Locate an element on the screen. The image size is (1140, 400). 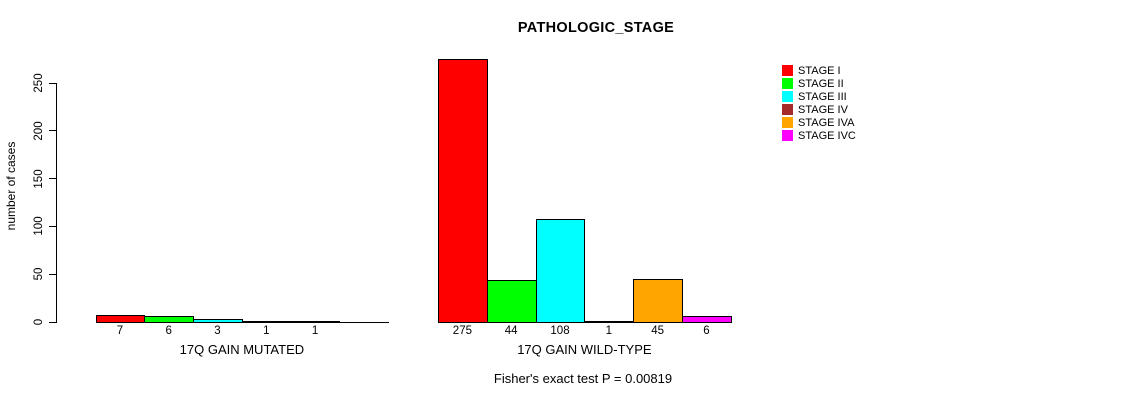
legend-item: STAGE IVC is located at coordinates (819, 135).